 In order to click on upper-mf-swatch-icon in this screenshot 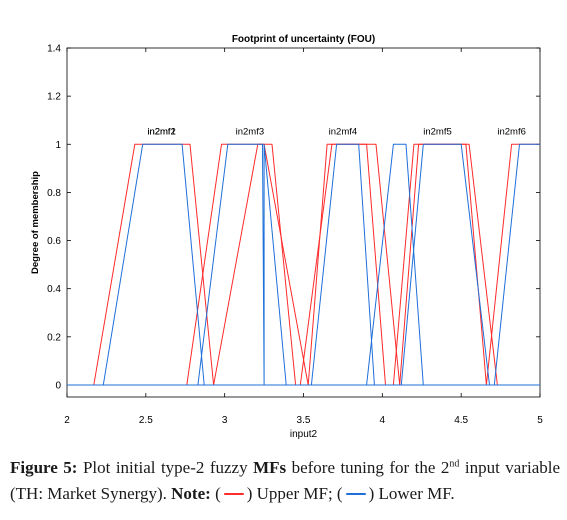, I will do `click(234, 494)`.